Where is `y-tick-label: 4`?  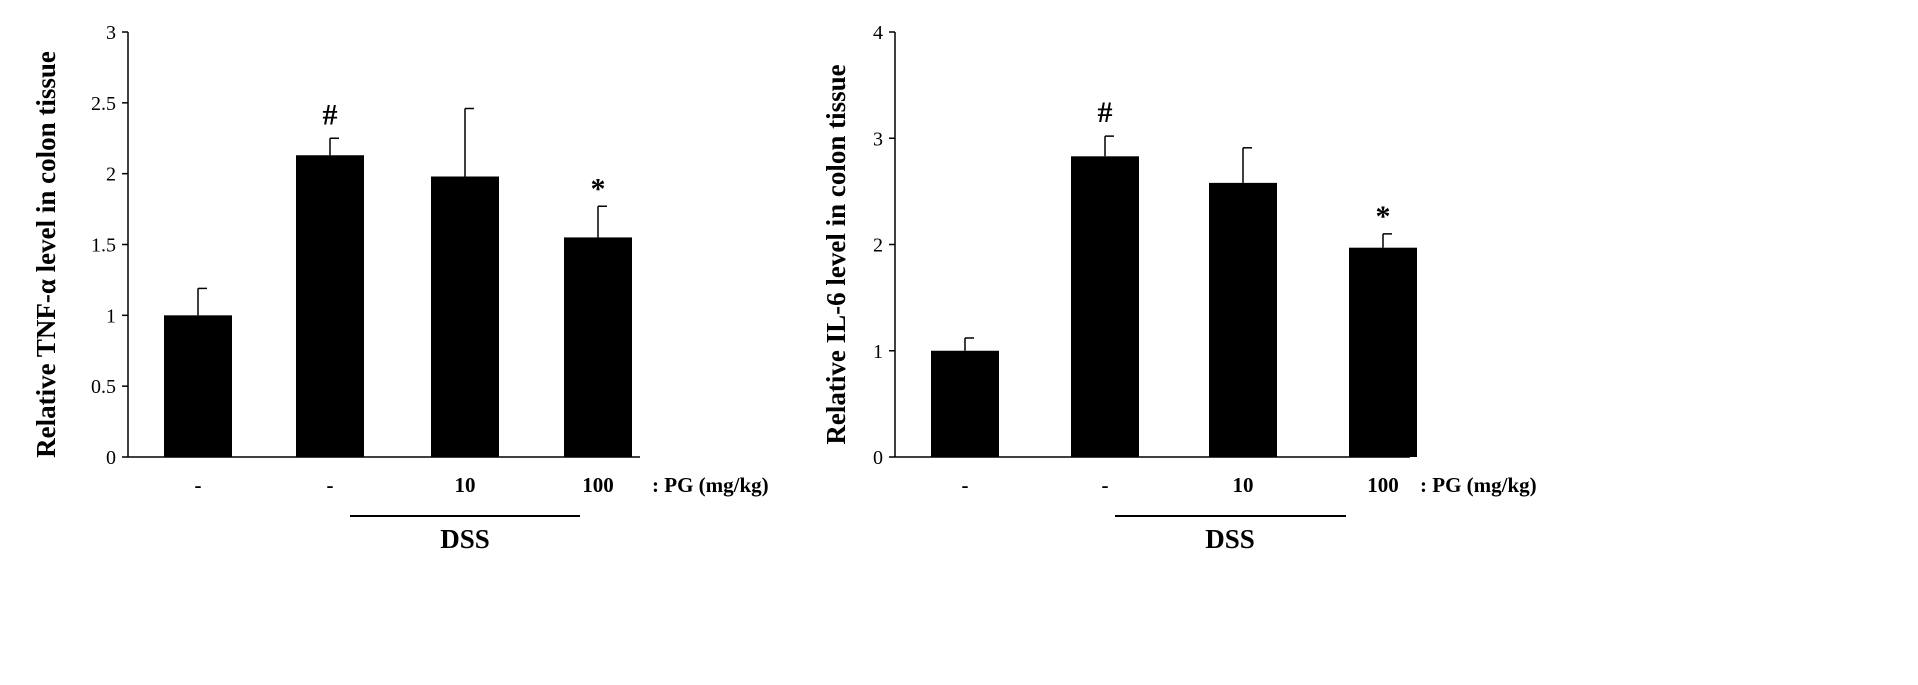
y-tick-label: 4 is located at coordinates (878, 33).